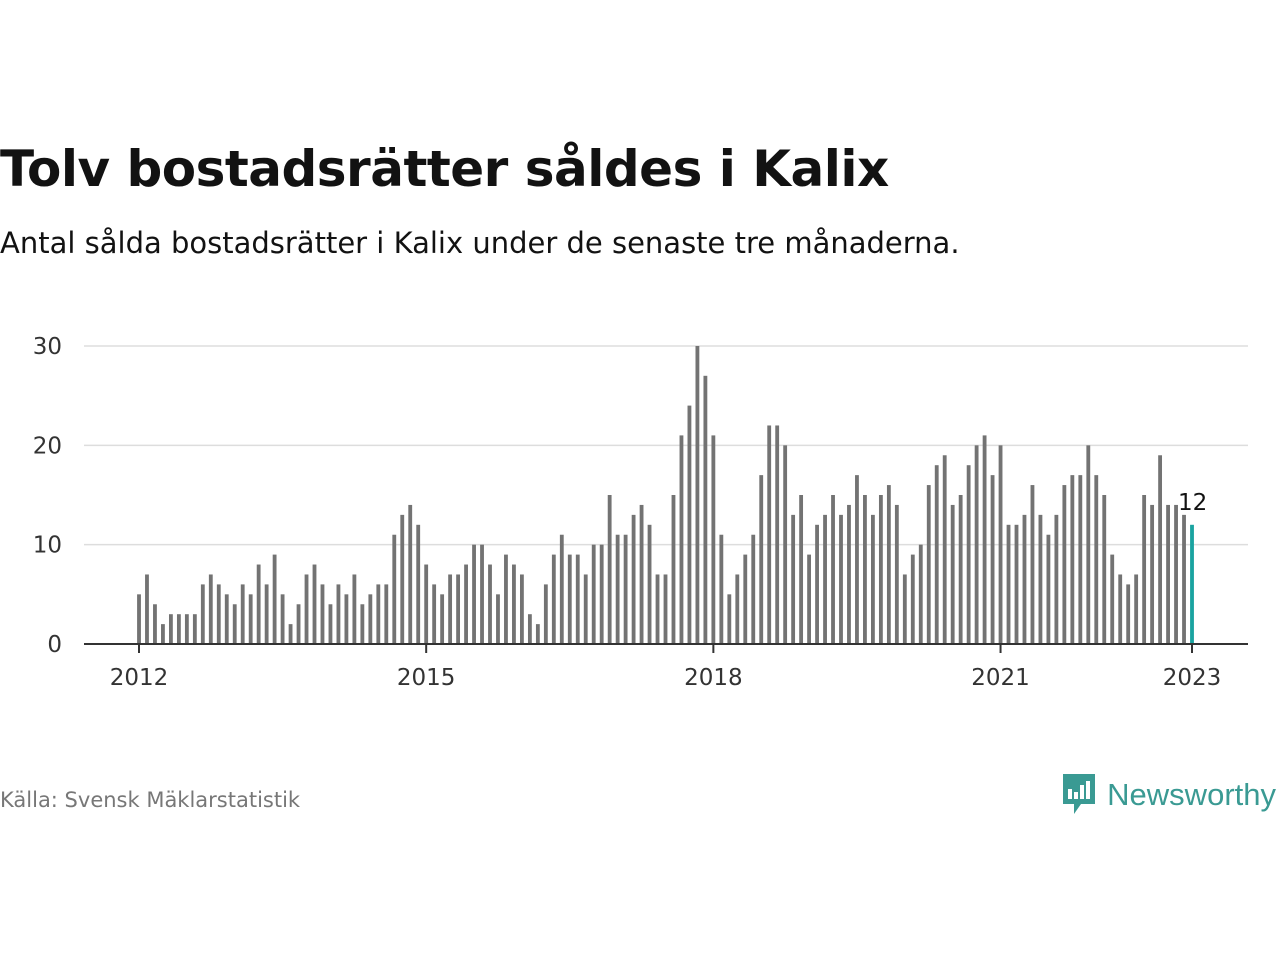 The height and width of the screenshot is (960, 1280). Describe the element at coordinates (1000, 678) in the screenshot. I see `x-tick-label: 2021` at that location.